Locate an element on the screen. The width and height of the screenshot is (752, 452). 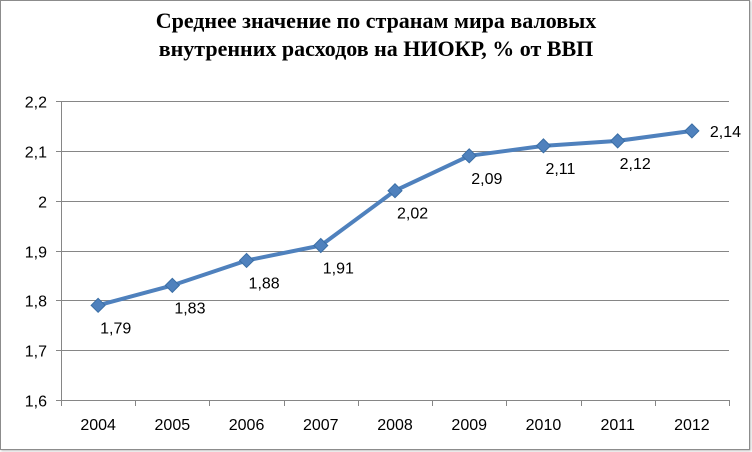
data-label: 2,09 is located at coordinates (486, 179).